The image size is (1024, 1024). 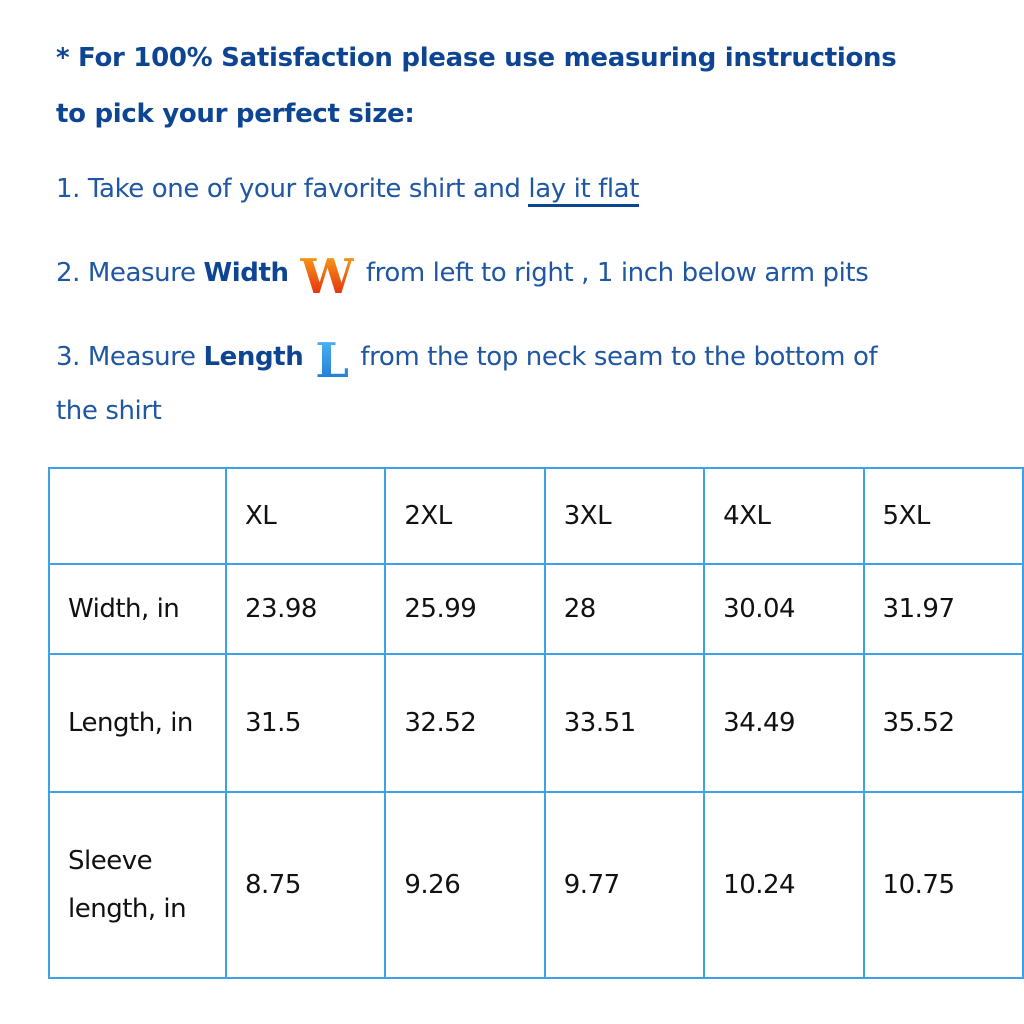 I want to click on cell: 30.04, so click(x=784, y=609).